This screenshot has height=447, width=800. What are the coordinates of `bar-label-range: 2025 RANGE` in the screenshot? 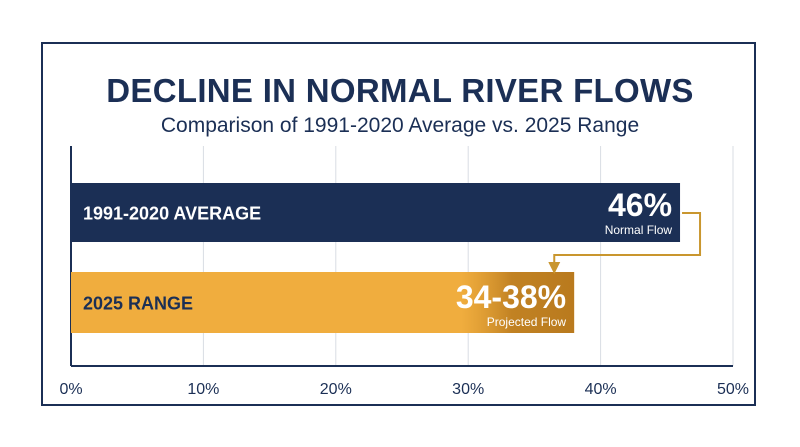 It's located at (138, 304).